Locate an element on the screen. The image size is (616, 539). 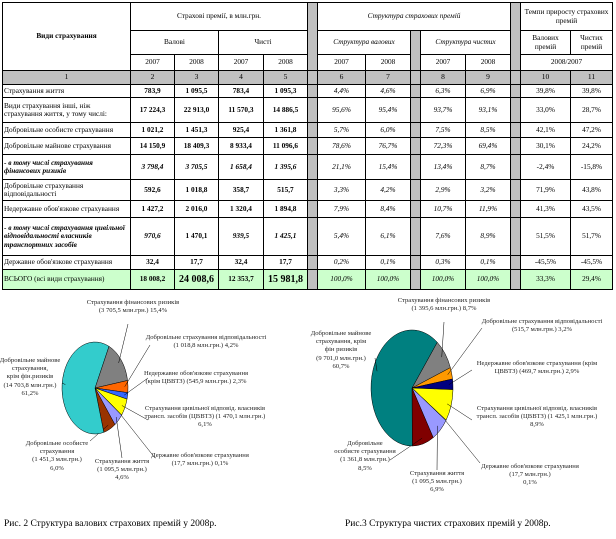
column-number: 2 is located at coordinates (152, 77).